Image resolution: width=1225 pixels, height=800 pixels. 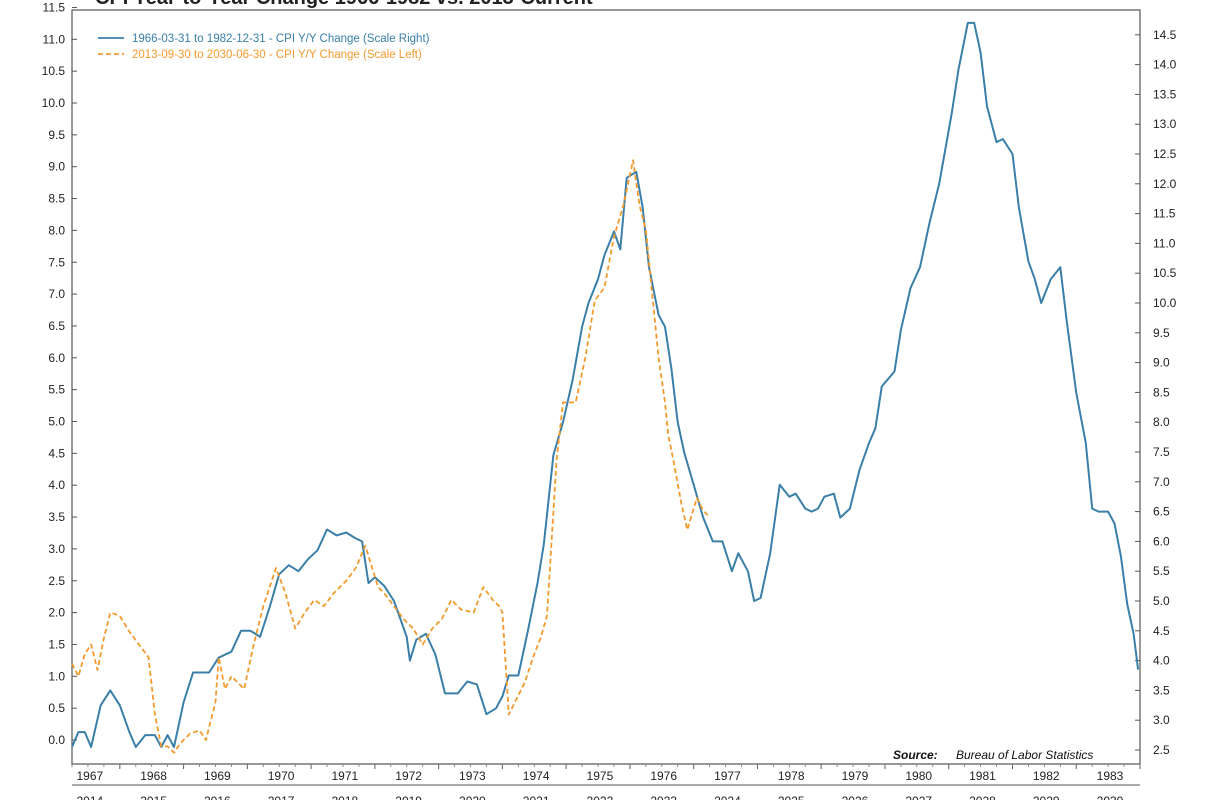 I want to click on right-tick-label: 7.0, so click(x=1161, y=482).